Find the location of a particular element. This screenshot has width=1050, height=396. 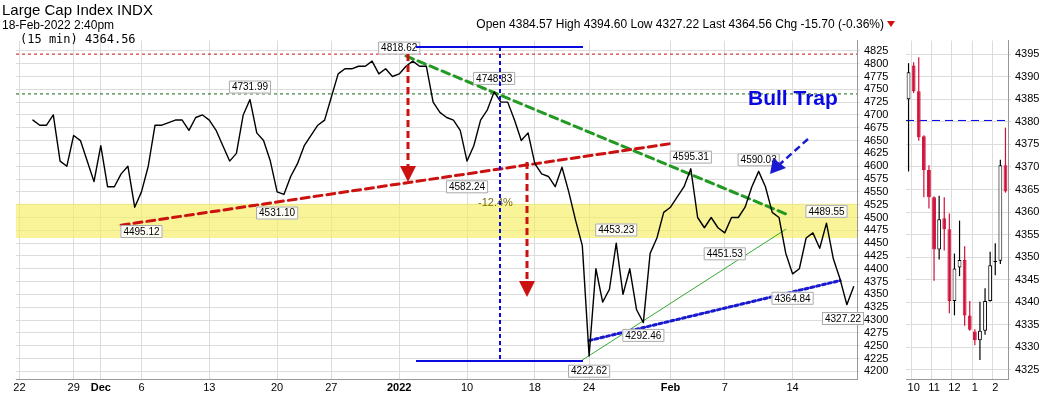

y-tick-label: 4345 is located at coordinates (1027, 278).